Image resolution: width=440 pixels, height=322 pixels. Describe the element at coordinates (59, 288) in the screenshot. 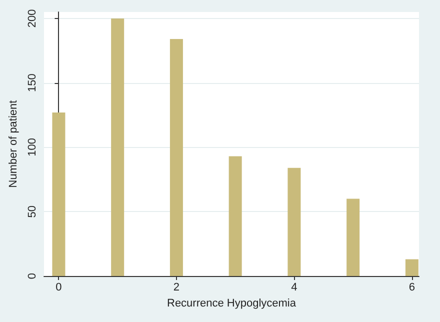

I see `x-tick-label: 0` at that location.